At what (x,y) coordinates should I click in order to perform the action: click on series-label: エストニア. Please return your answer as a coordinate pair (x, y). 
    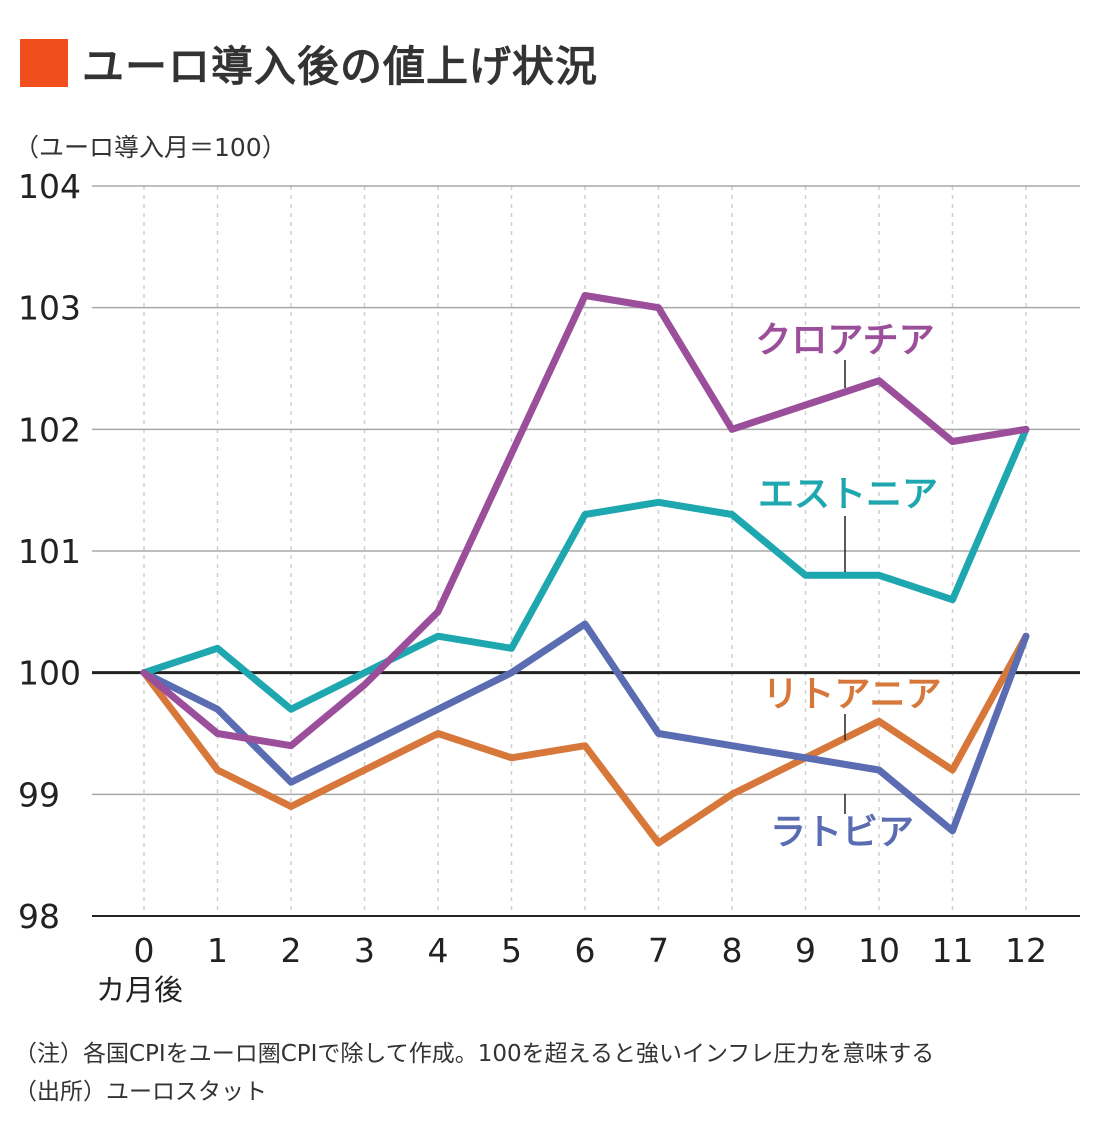
    Looking at the image, I should click on (848, 494).